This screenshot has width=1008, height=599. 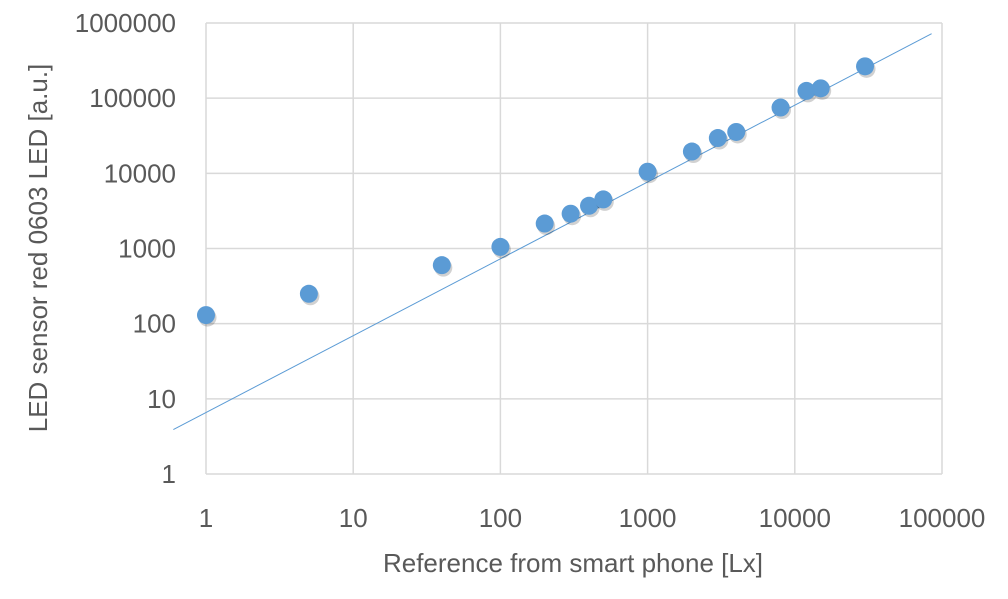 What do you see at coordinates (592, 518) in the screenshot?
I see `x-axis-tick-labels: 1 10 100 1000 10000 100000` at bounding box center [592, 518].